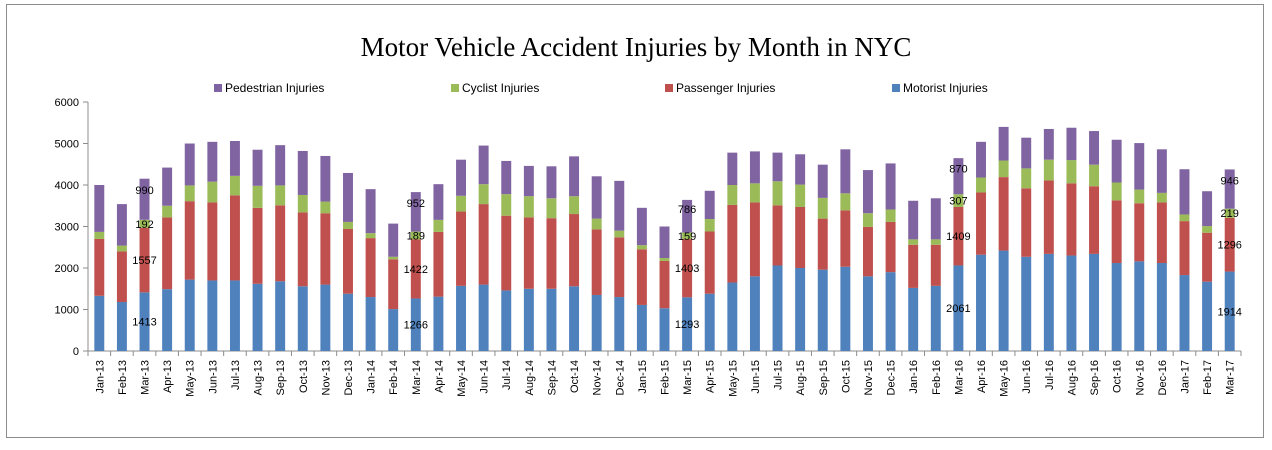 The image size is (1272, 450). I want to click on x-tick-label: Jan-17, so click(1185, 377).